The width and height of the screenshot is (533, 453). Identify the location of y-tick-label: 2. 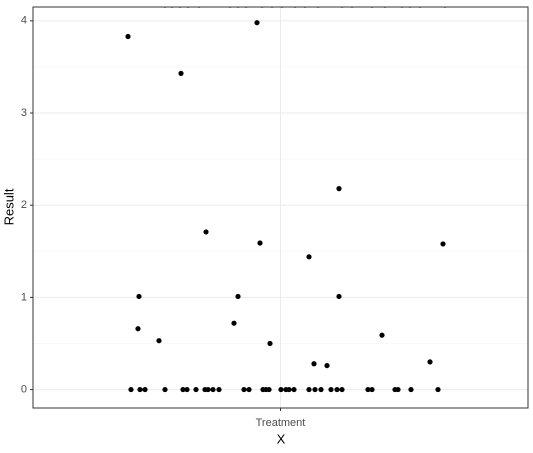
(24, 205).